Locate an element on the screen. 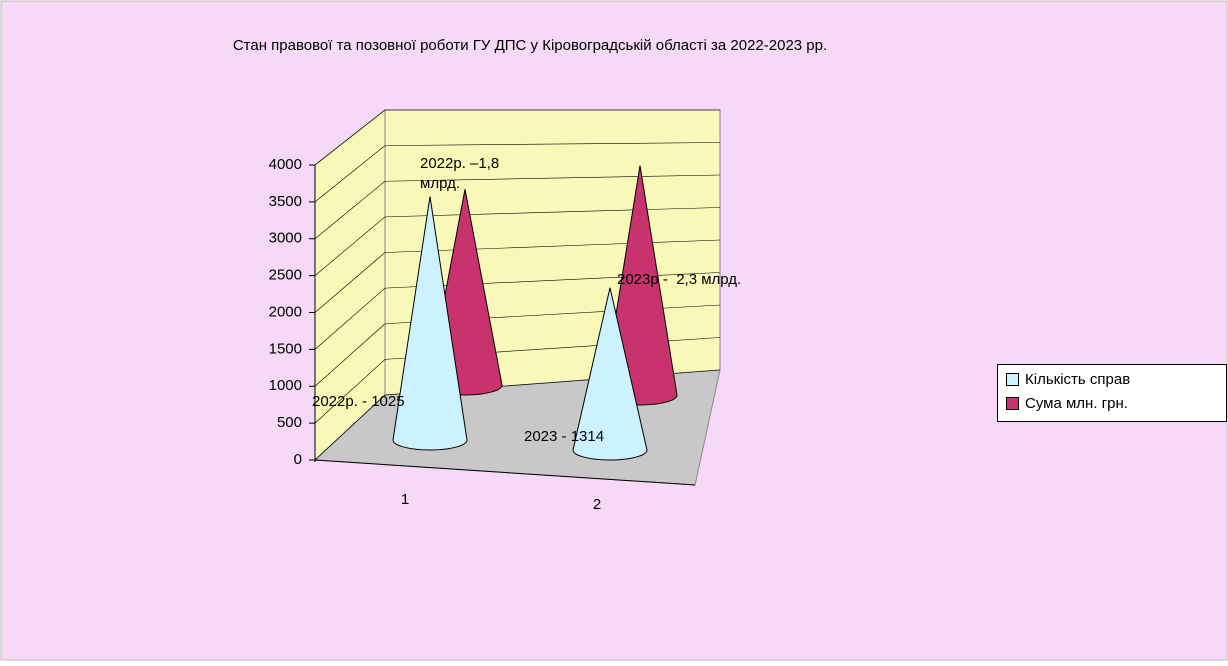 The width and height of the screenshot is (1228, 666). y-tick-label: 1000 is located at coordinates (285, 385).